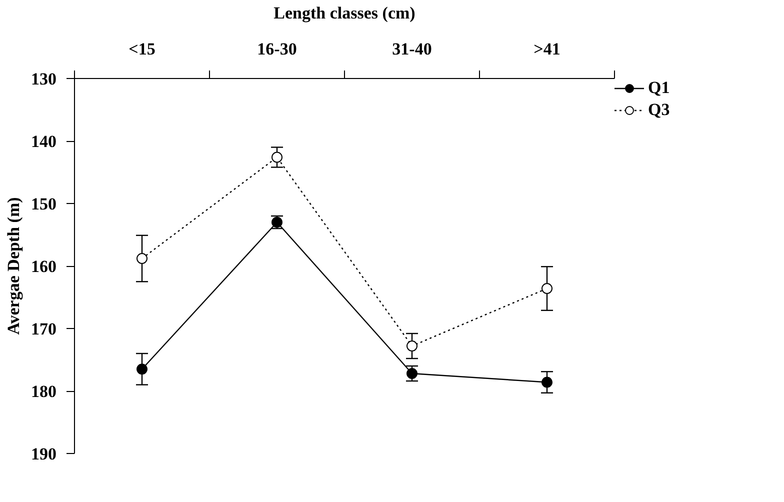 The height and width of the screenshot is (502, 784). I want to click on x-tick-label: <15, so click(142, 49).